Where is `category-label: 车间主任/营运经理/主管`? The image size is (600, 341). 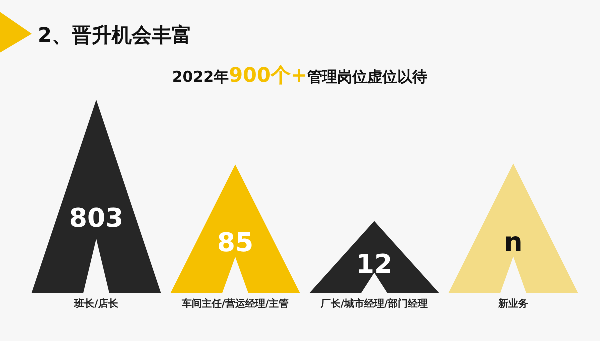 category-label: 车间主任/营运经理/主管 is located at coordinates (235, 304).